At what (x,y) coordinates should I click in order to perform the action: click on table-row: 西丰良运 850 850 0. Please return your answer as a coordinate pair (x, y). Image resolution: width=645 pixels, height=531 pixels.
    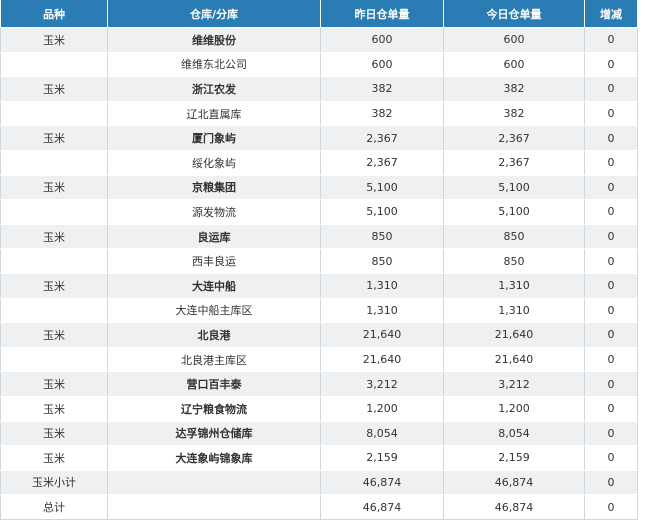
    Looking at the image, I should click on (319, 261).